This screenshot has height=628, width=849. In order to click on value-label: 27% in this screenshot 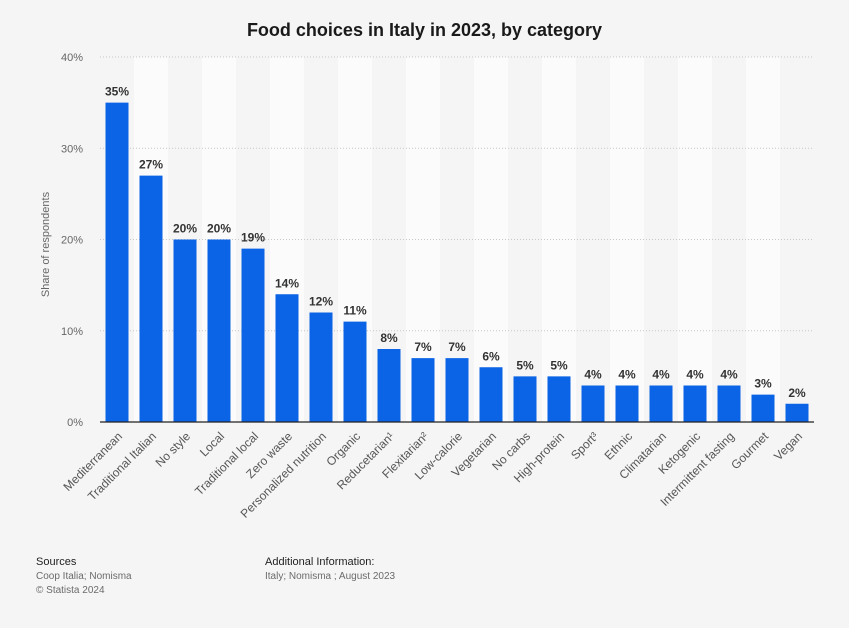, I will do `click(151, 165)`.